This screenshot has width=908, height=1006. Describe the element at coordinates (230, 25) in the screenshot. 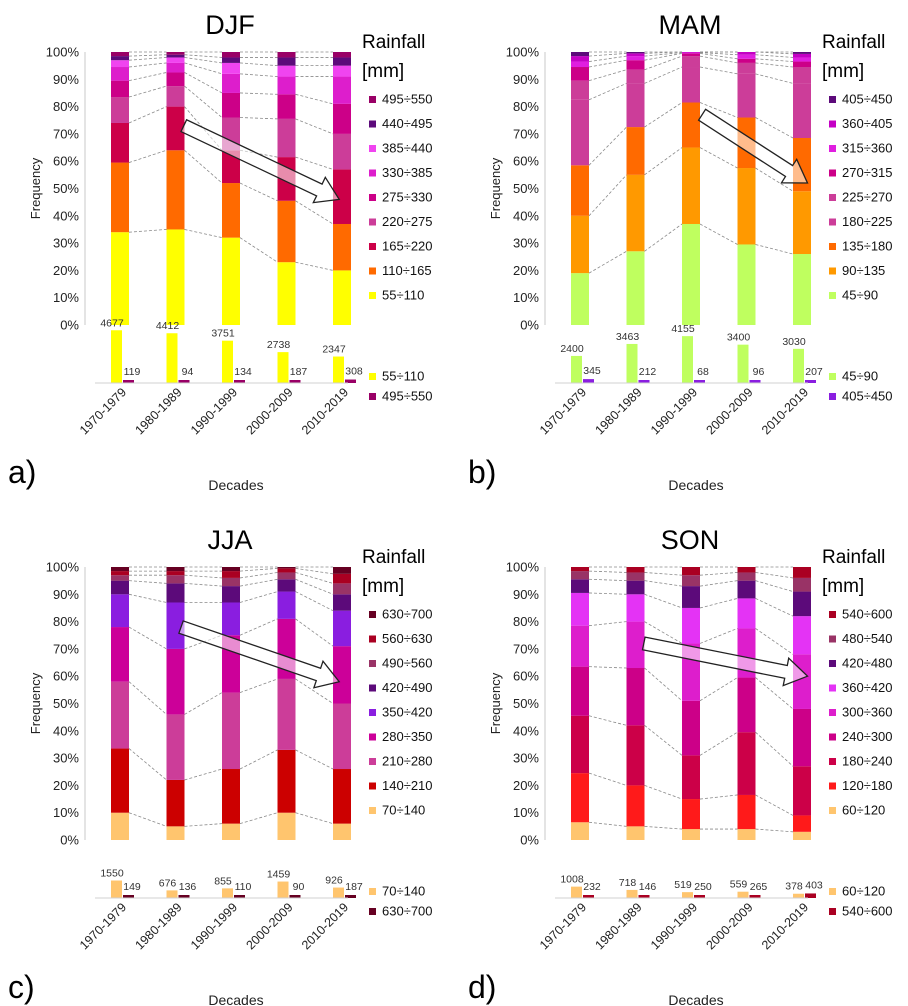

I see `chart-title: DJF` at that location.